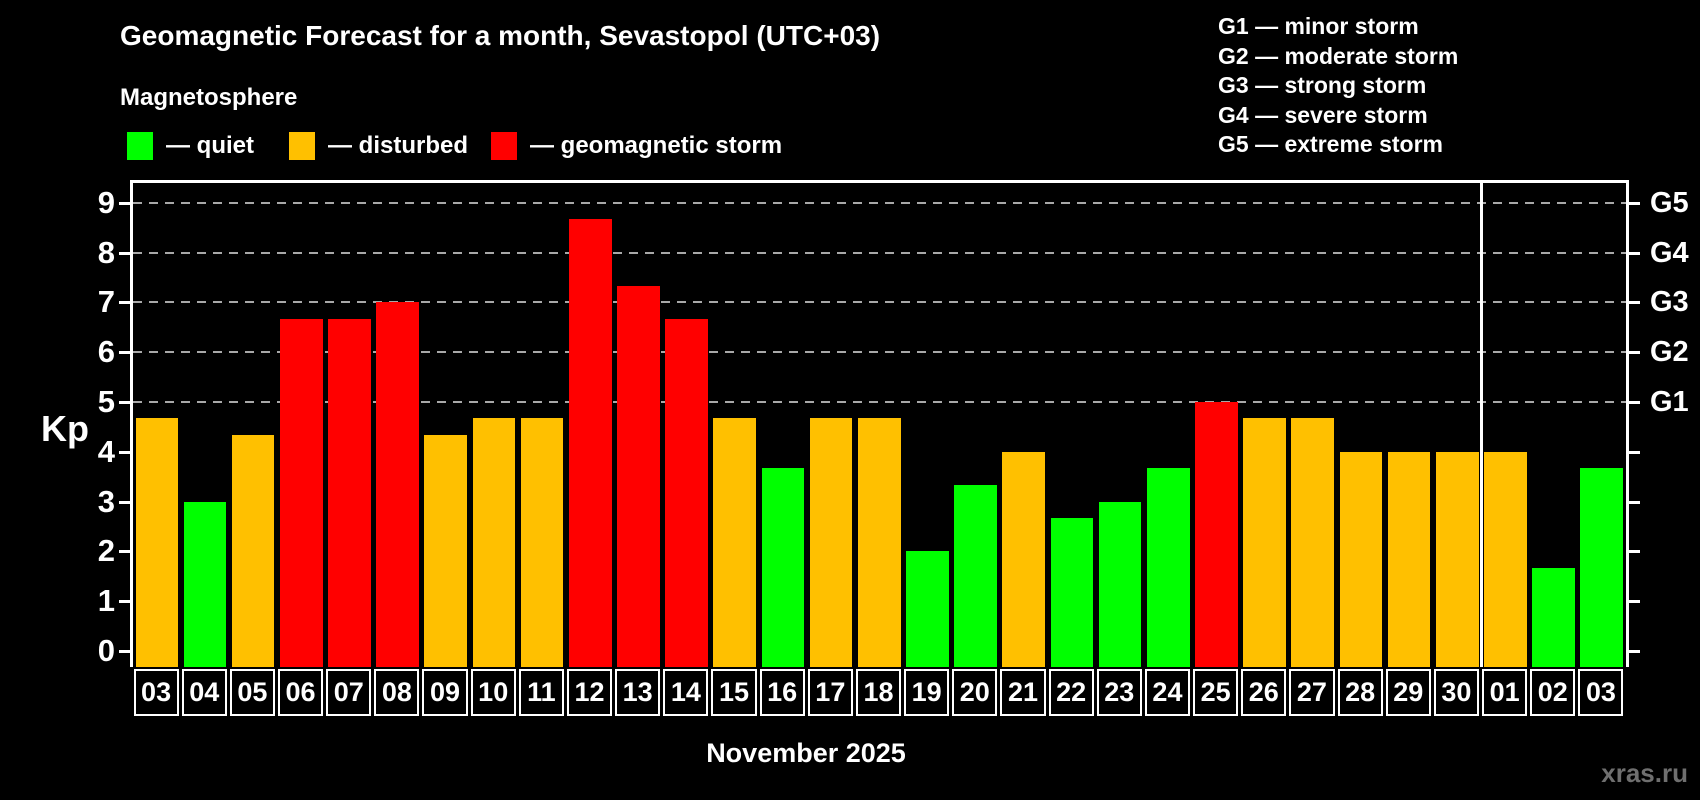  I want to click on day-label-nov-23: 23, so click(1119, 692).